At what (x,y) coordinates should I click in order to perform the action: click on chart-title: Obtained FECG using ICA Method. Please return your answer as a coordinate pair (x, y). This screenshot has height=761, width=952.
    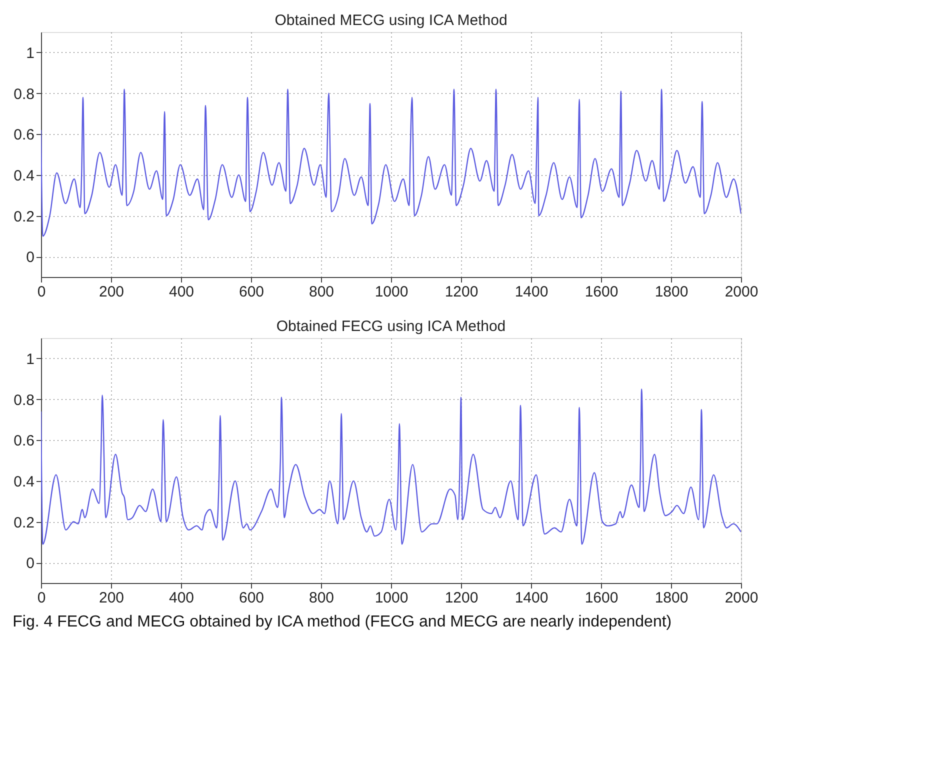
    Looking at the image, I should click on (391, 326).